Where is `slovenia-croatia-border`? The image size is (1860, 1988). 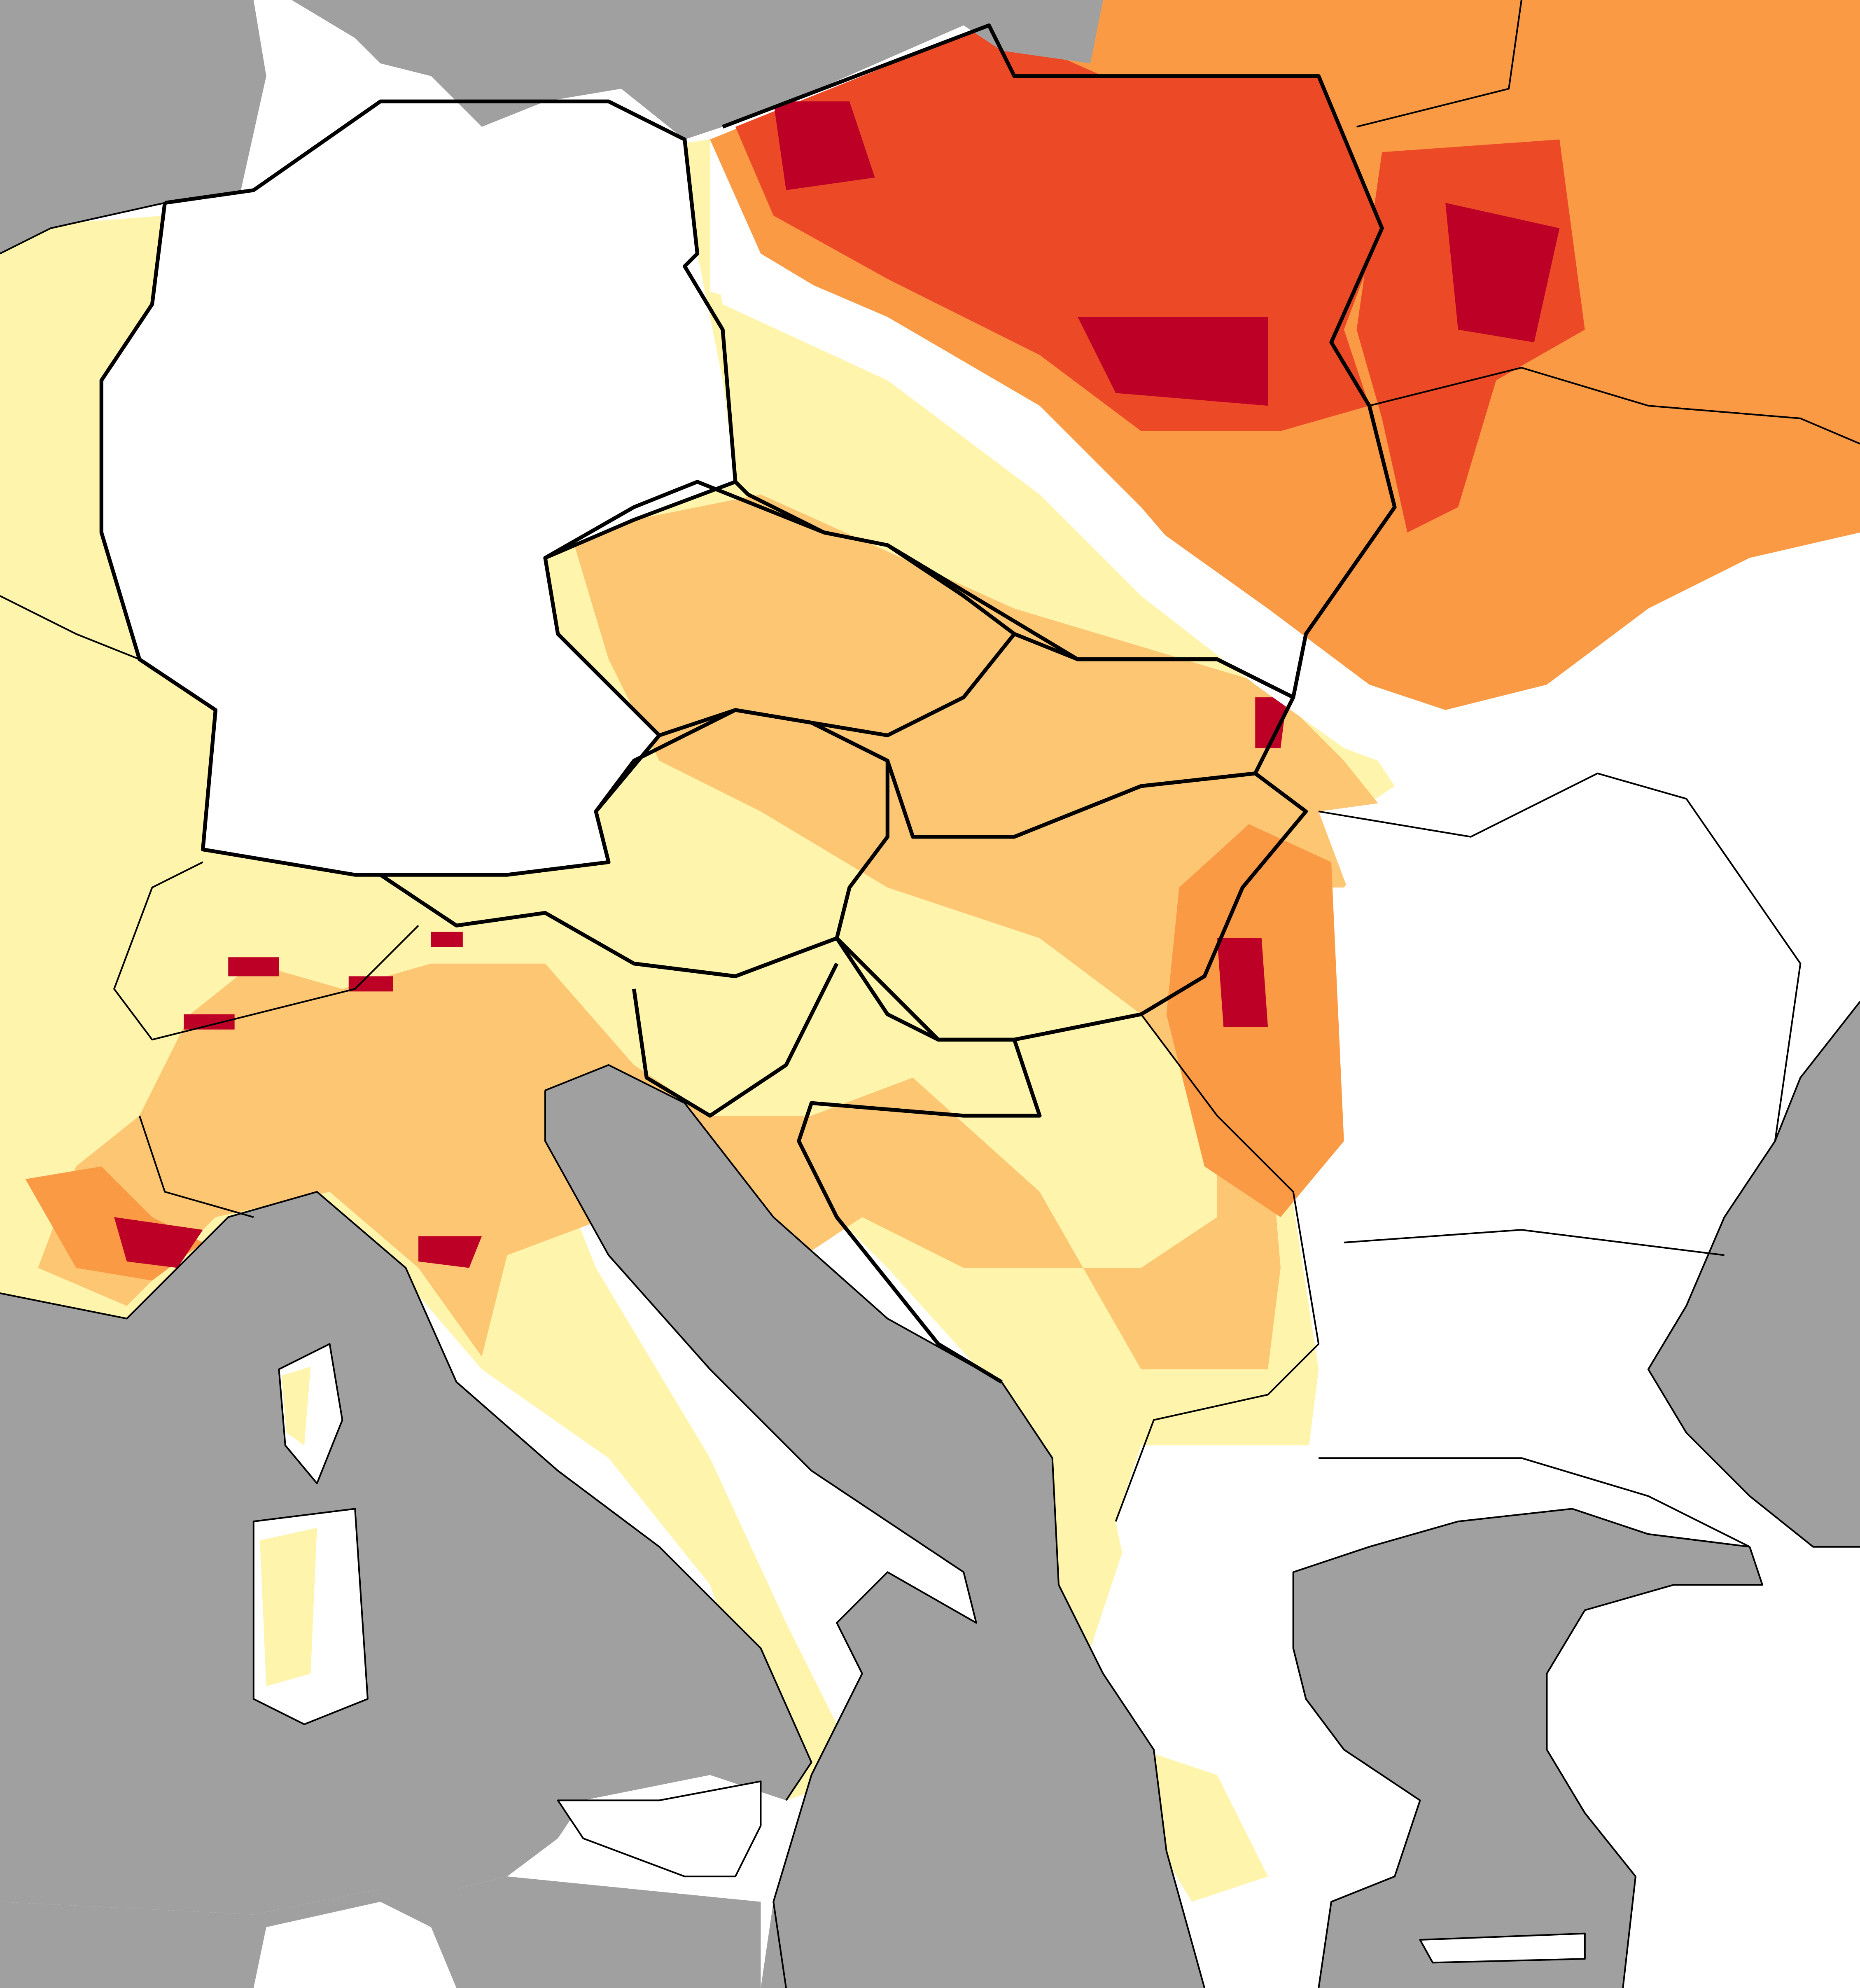 slovenia-croatia-border is located at coordinates (838, 1160).